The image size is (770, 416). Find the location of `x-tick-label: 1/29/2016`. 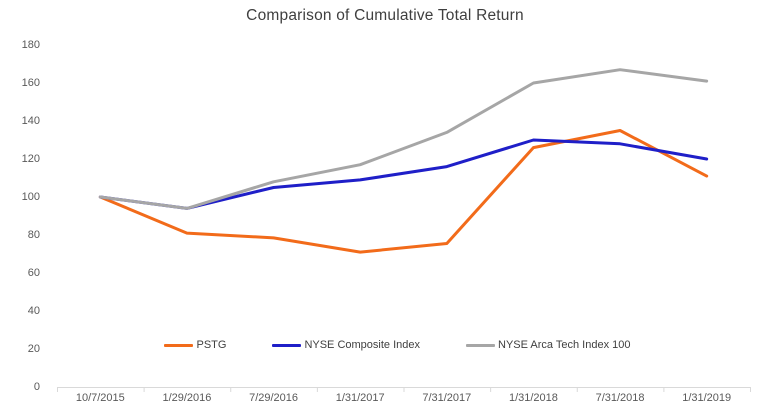

x-tick-label: 1/29/2016 is located at coordinates (187, 398).